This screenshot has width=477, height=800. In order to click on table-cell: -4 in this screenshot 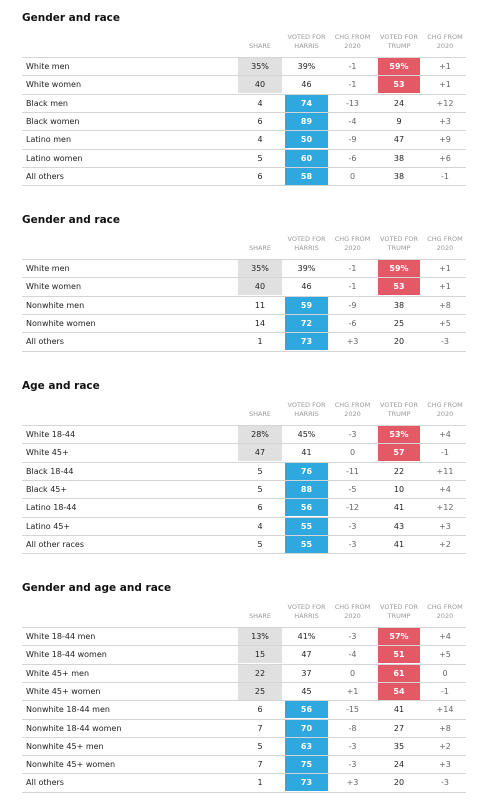, I will do `click(352, 121)`.